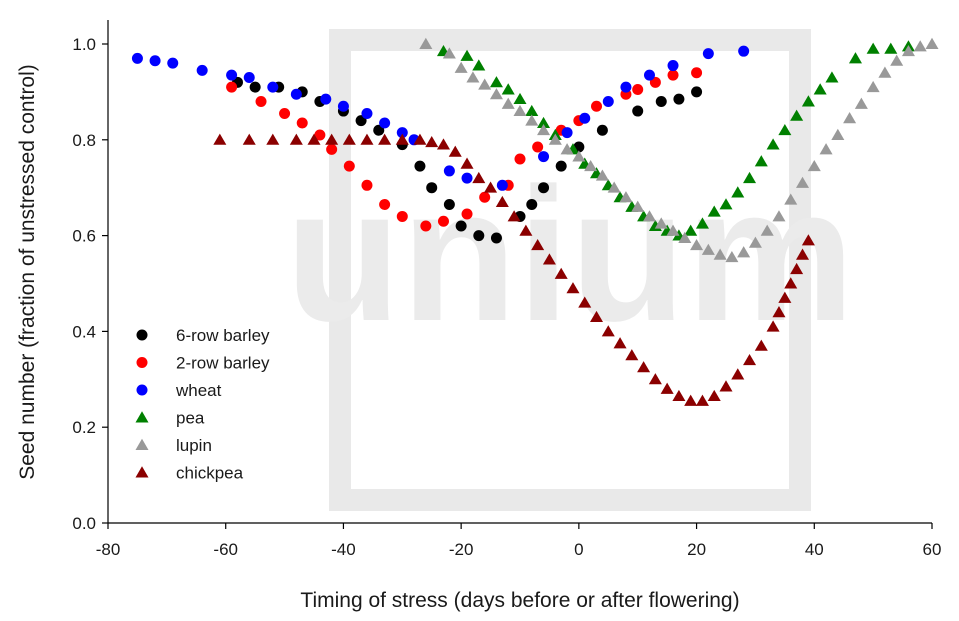 The height and width of the screenshot is (621, 959). Describe the element at coordinates (461, 549) in the screenshot. I see `x-tick-label: -20` at that location.